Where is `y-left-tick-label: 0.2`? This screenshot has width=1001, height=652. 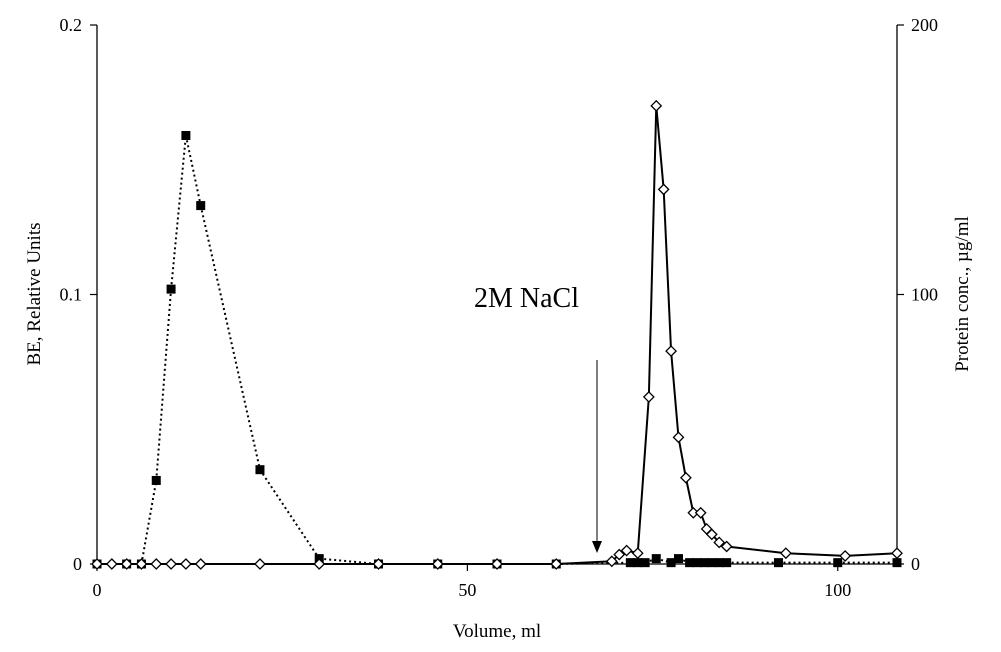
y-left-tick-label: 0.2 is located at coordinates (71, 25).